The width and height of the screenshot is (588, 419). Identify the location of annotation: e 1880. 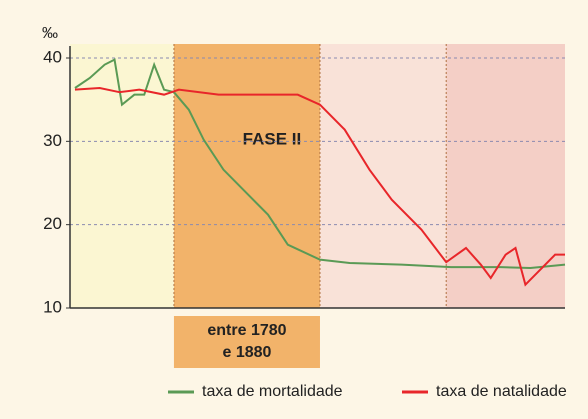
(246, 352).